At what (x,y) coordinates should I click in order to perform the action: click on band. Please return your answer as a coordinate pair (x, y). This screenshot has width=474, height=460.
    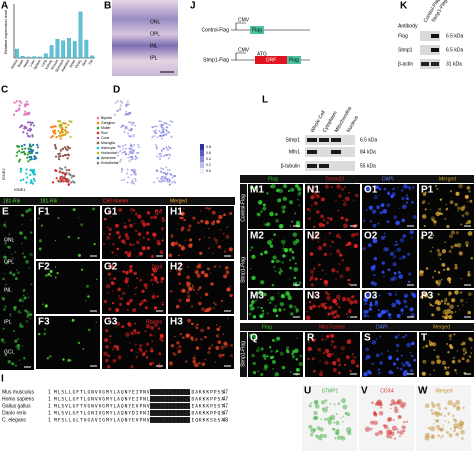
    Looking at the image, I should click on (336, 140).